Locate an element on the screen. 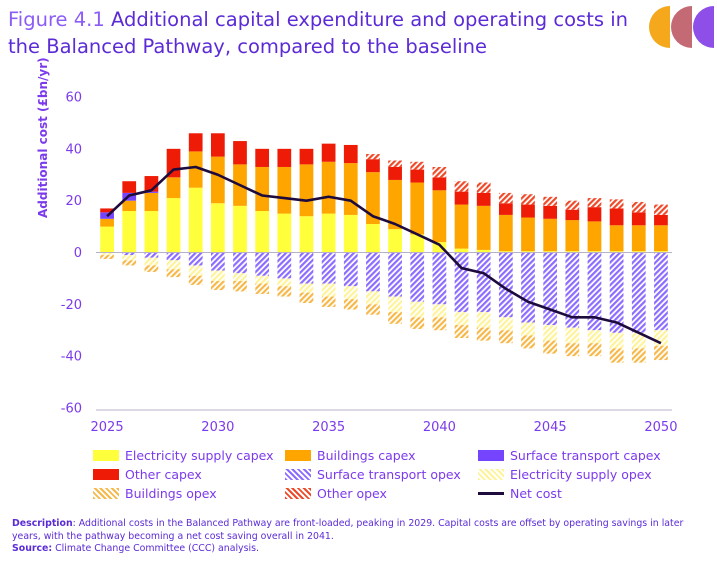 The image size is (717, 562). bar-electricity-supply-opex-2025 is located at coordinates (107, 254).